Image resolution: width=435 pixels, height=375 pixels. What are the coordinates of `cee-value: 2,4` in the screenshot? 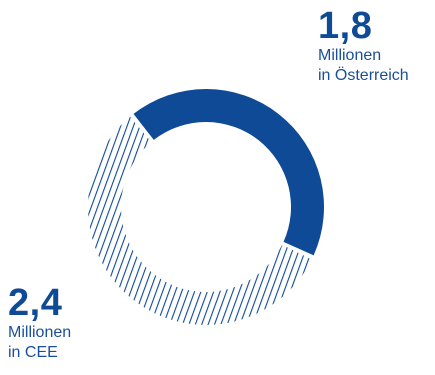 It's located at (35, 303).